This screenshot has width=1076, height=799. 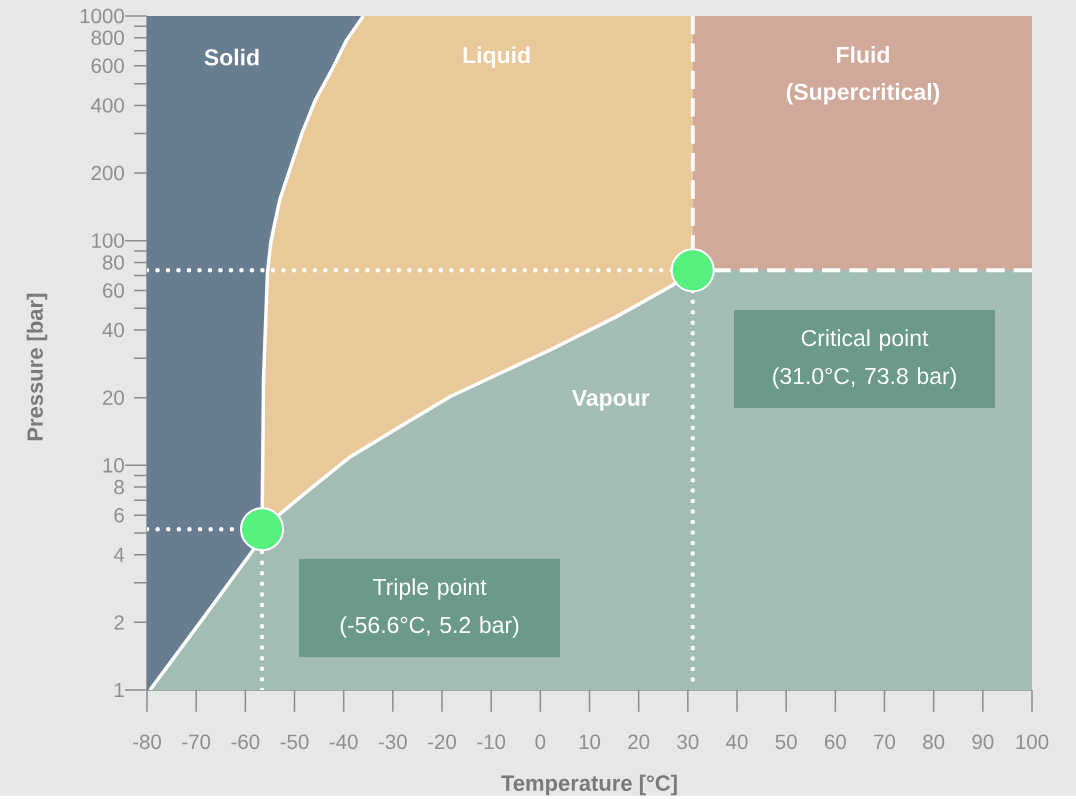 What do you see at coordinates (107, 38) in the screenshot?
I see `y-tick-label: 800` at bounding box center [107, 38].